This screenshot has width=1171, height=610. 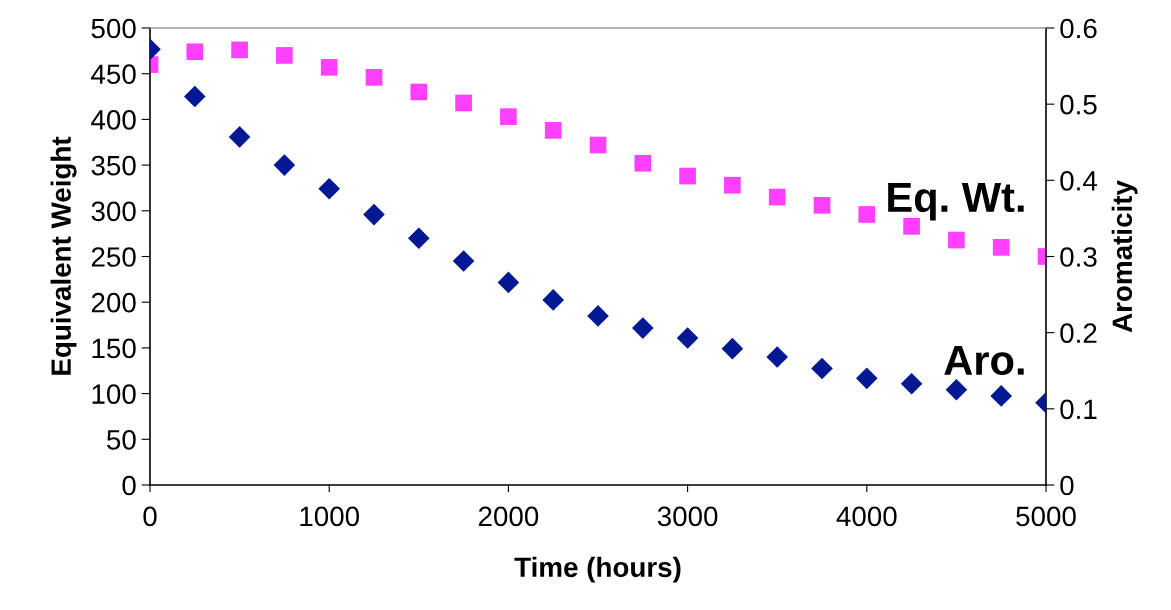 What do you see at coordinates (113, 257) in the screenshot?
I see `y-tick-label: 250` at bounding box center [113, 257].